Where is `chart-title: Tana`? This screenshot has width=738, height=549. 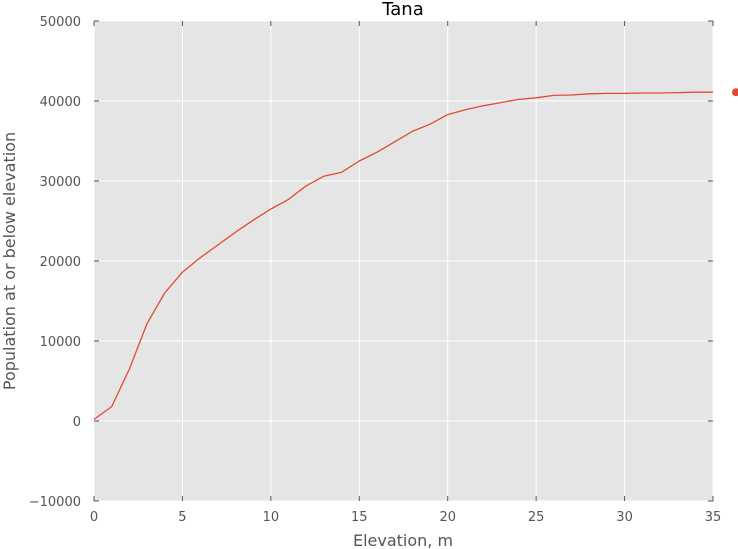 chart-title: Tana is located at coordinates (402, 10).